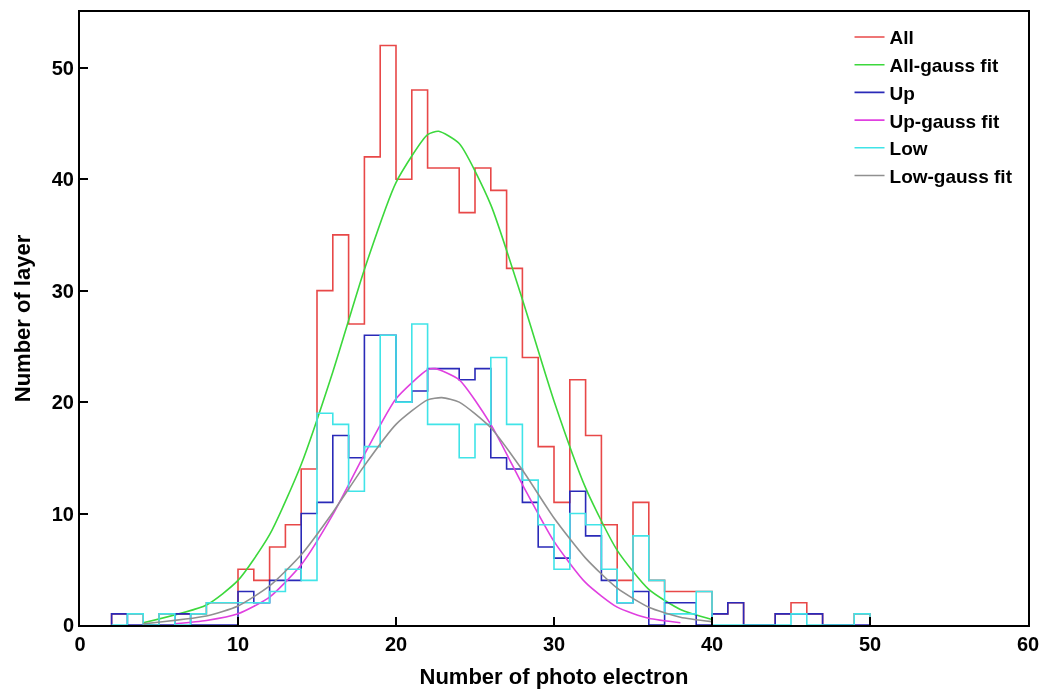  What do you see at coordinates (62, 290) in the screenshot?
I see `y-tick-label: 30` at bounding box center [62, 290].